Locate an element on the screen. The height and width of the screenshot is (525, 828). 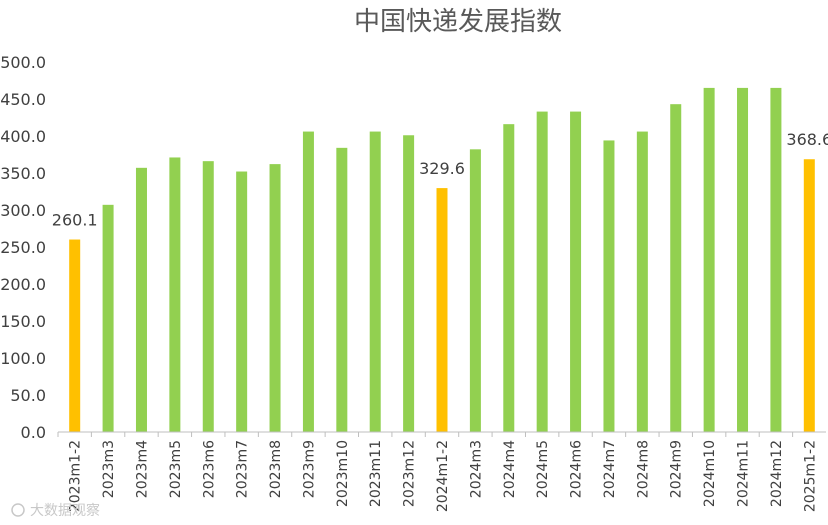
y-tick-label: 150.0 is located at coordinates (23, 321).